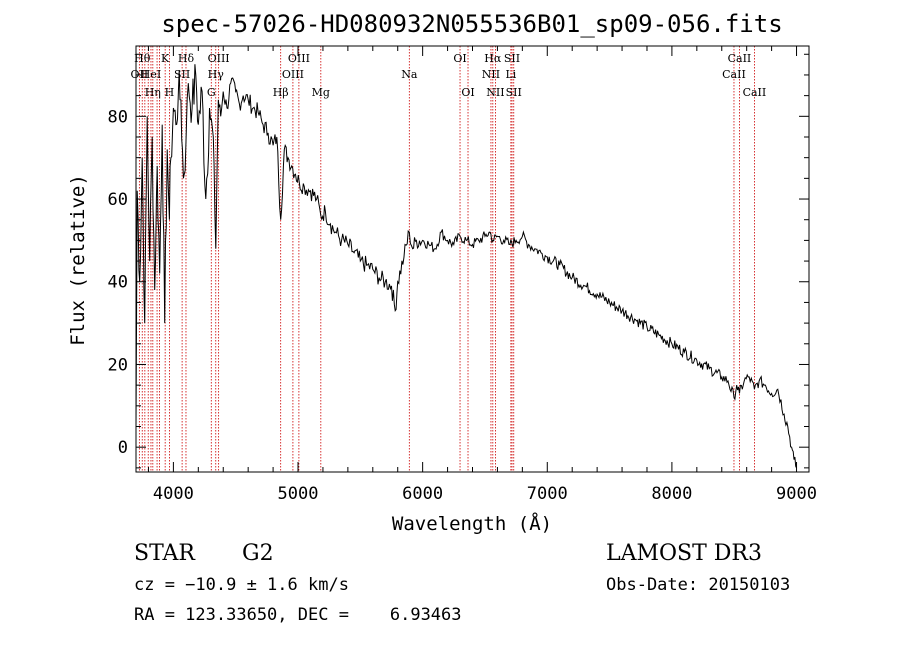  Describe the element at coordinates (165, 58) in the screenshot. I see `line-label: K` at that location.